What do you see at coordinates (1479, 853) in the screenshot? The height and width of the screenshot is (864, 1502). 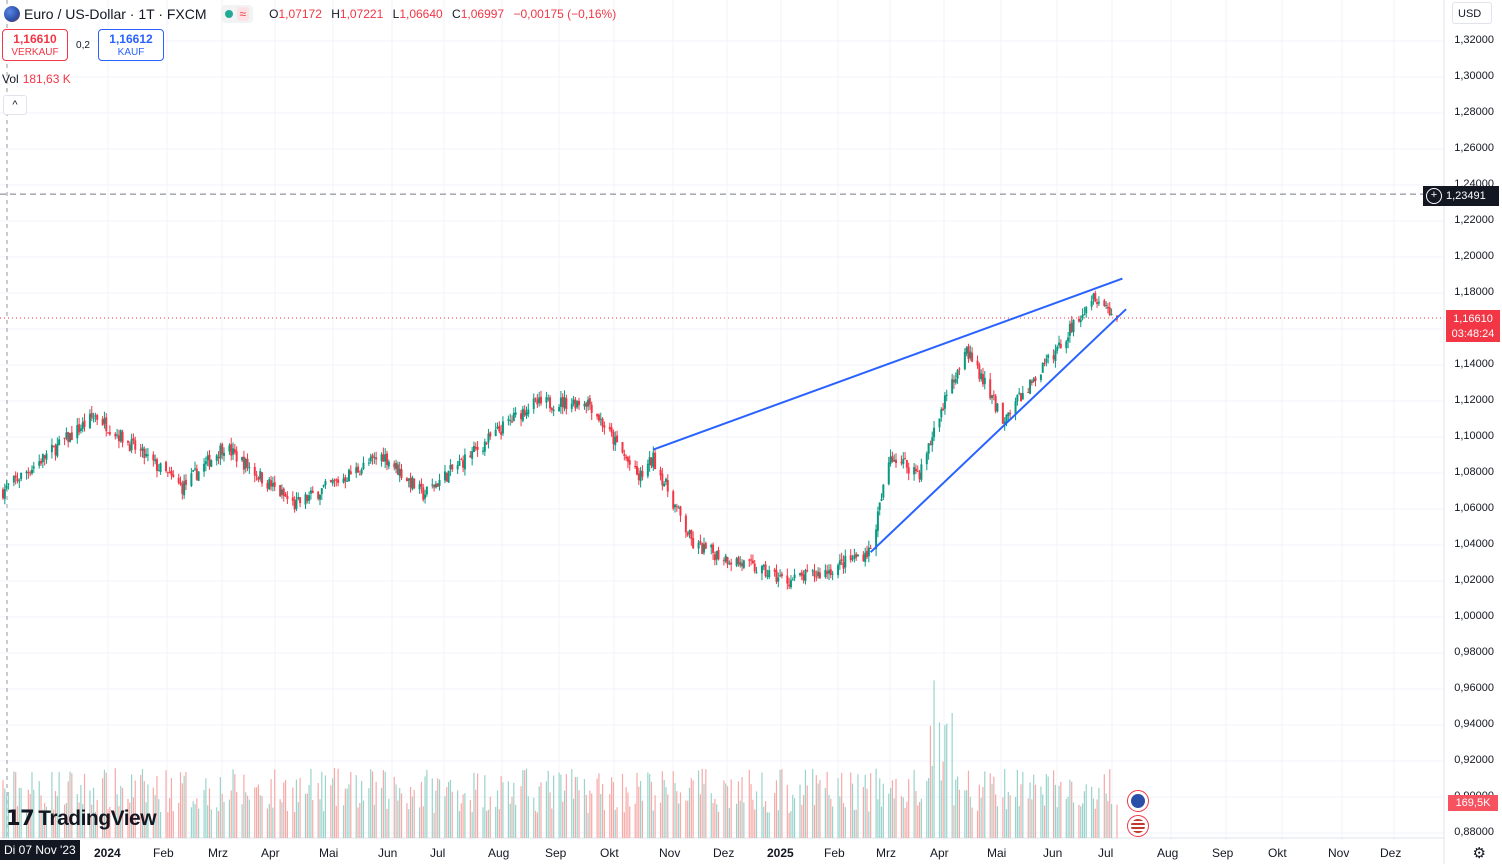 I see `gear-icon: ⚙` at bounding box center [1479, 853].